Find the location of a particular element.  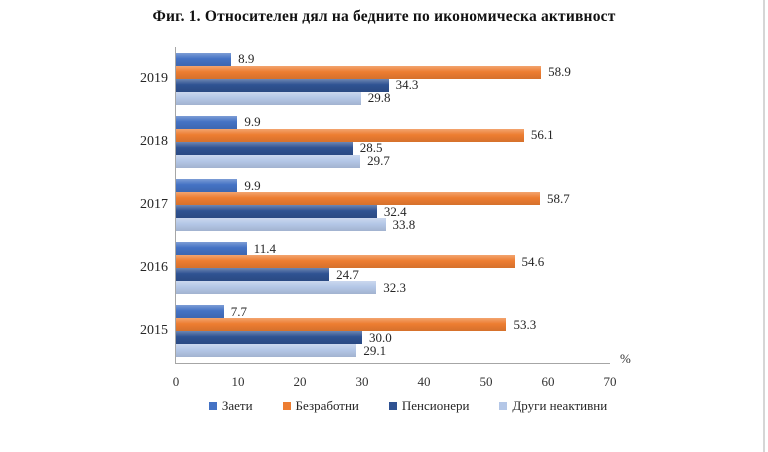

value-label: 11.4 is located at coordinates (264, 248).